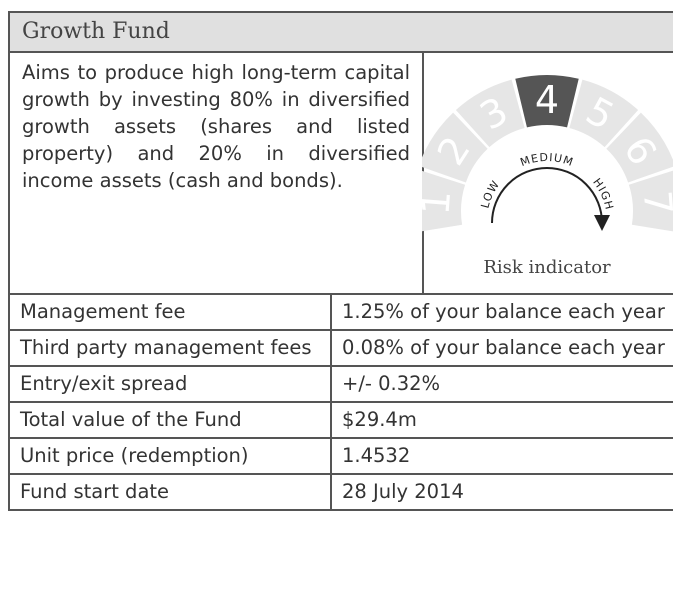 This screenshot has height=602, width=673. Describe the element at coordinates (170, 420) in the screenshot. I see `fee-label: Total value of the Fund` at that location.